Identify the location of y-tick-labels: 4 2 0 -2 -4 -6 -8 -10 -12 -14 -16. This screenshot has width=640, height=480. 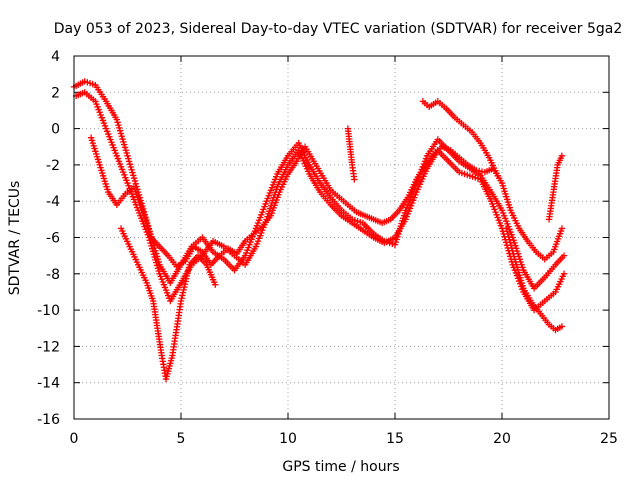
(48, 238).